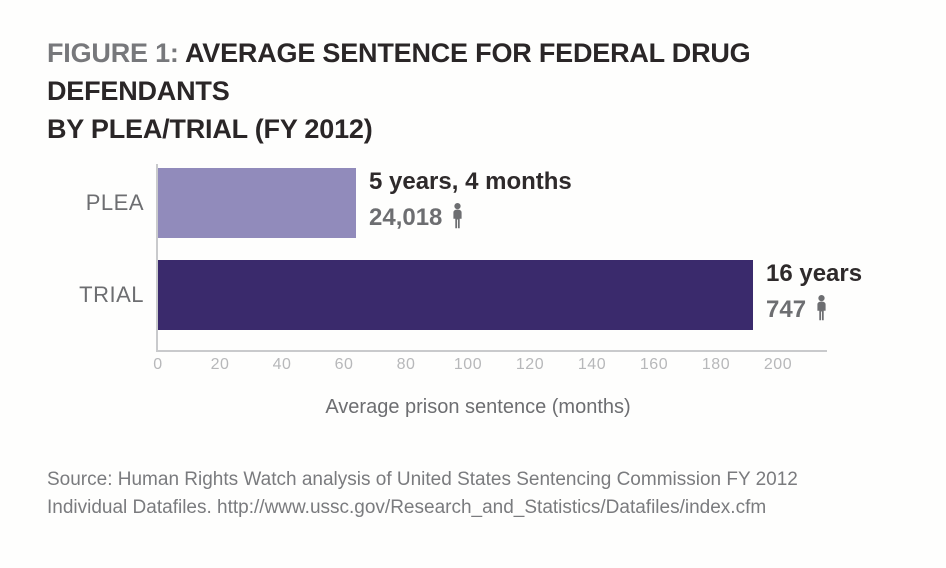 This screenshot has height=568, width=946. I want to click on x-tick-120: 120, so click(530, 364).